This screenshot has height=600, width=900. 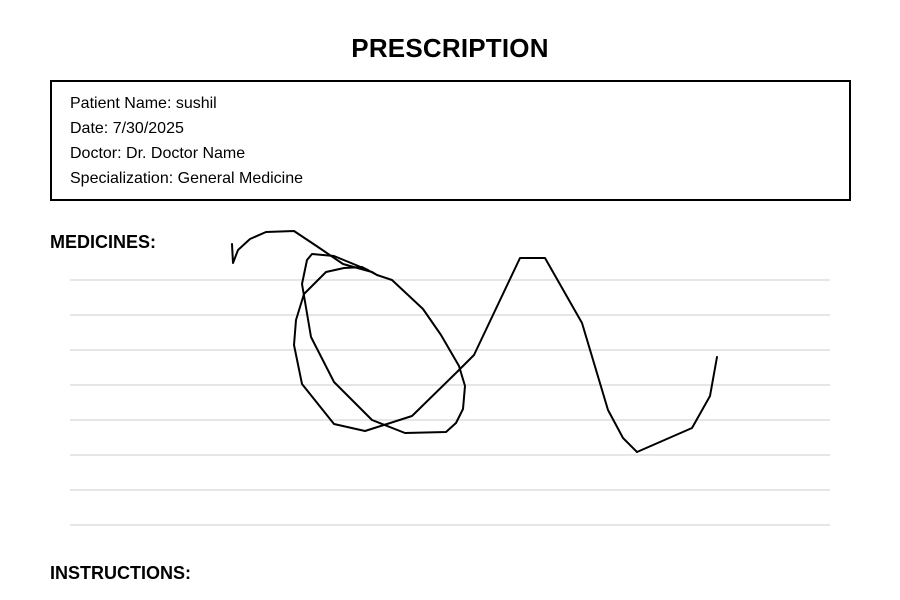 What do you see at coordinates (143, 103) in the screenshot?
I see `patient-name: Patient Name: sushil` at bounding box center [143, 103].